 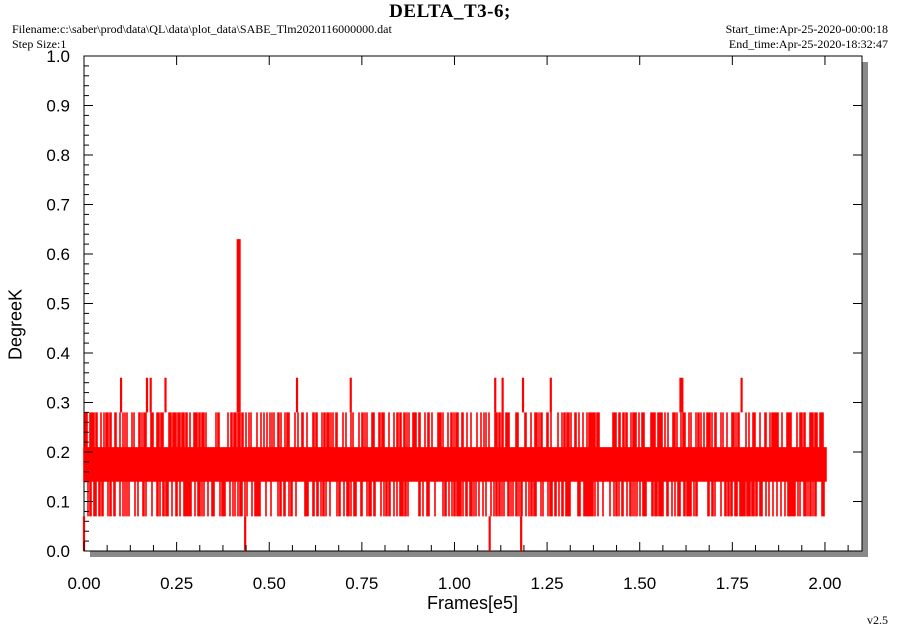 I want to click on x-tick-label: 1.25, so click(x=547, y=583).